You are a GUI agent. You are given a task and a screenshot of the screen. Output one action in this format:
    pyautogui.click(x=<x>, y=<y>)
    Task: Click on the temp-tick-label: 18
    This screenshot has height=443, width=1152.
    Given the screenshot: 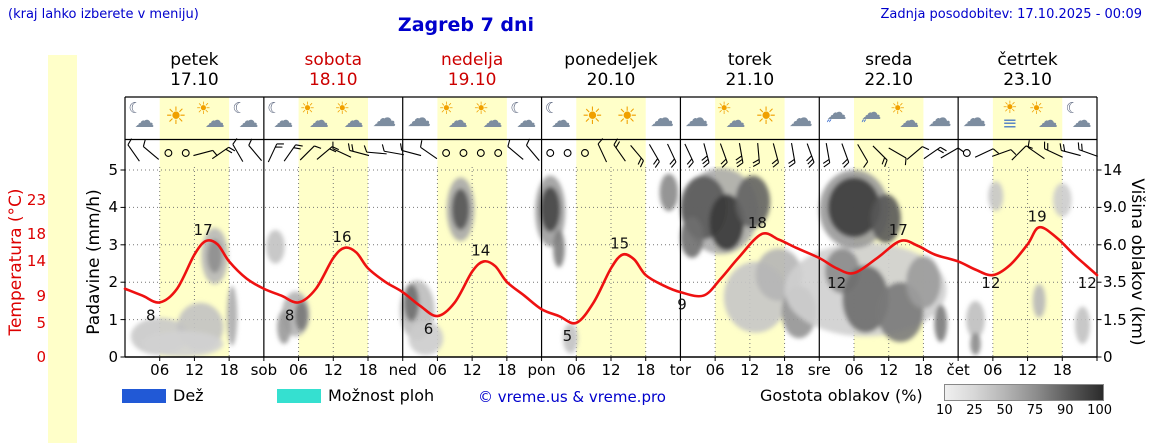 What is the action you would take?
    pyautogui.click(x=36, y=234)
    